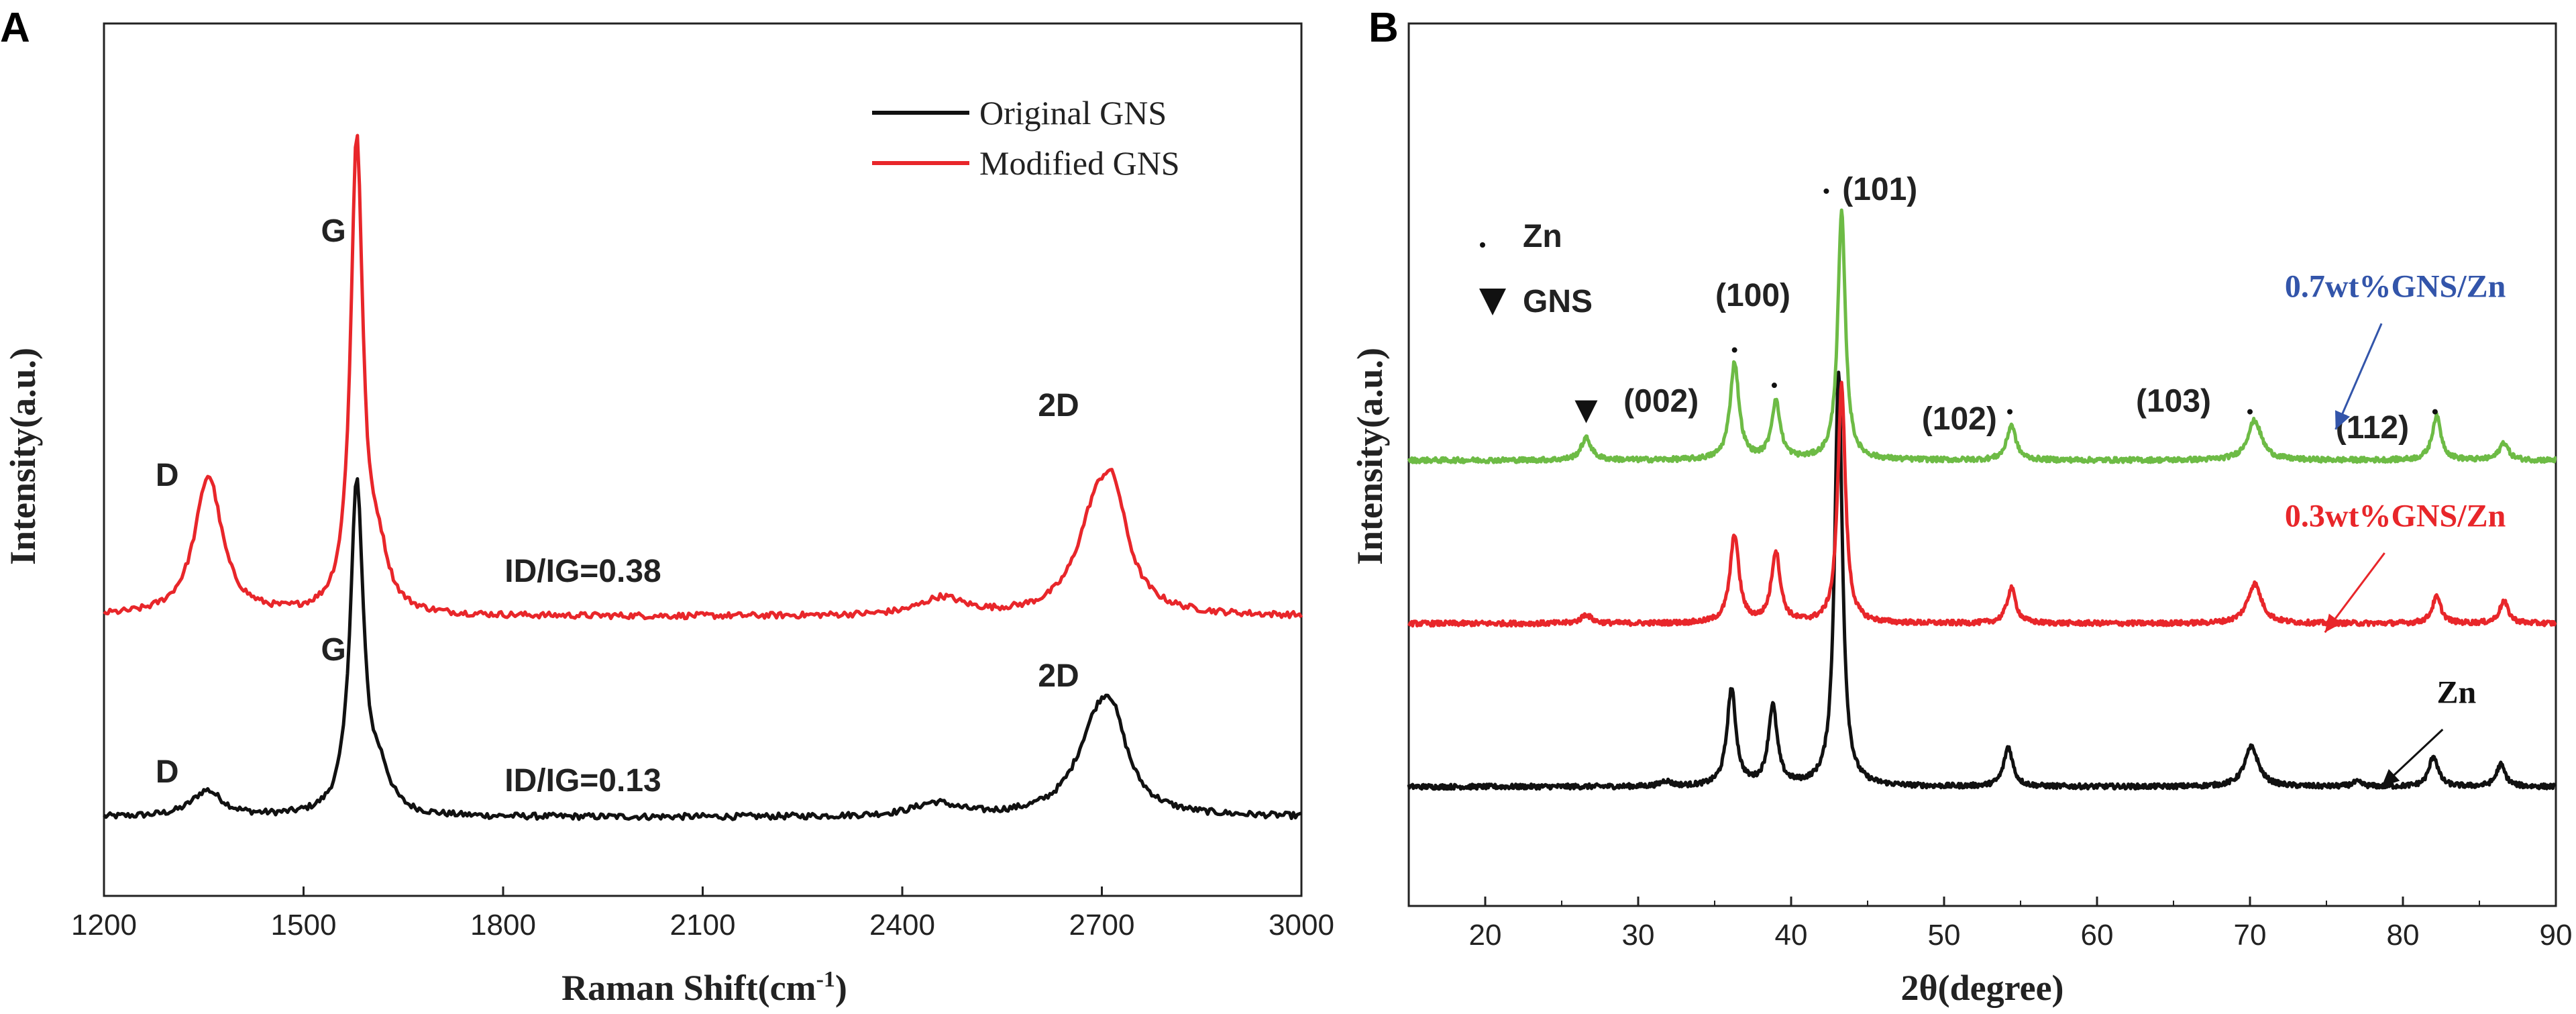  I want to click on y-axis-title-a: Intensity(a.u.), so click(23, 456).